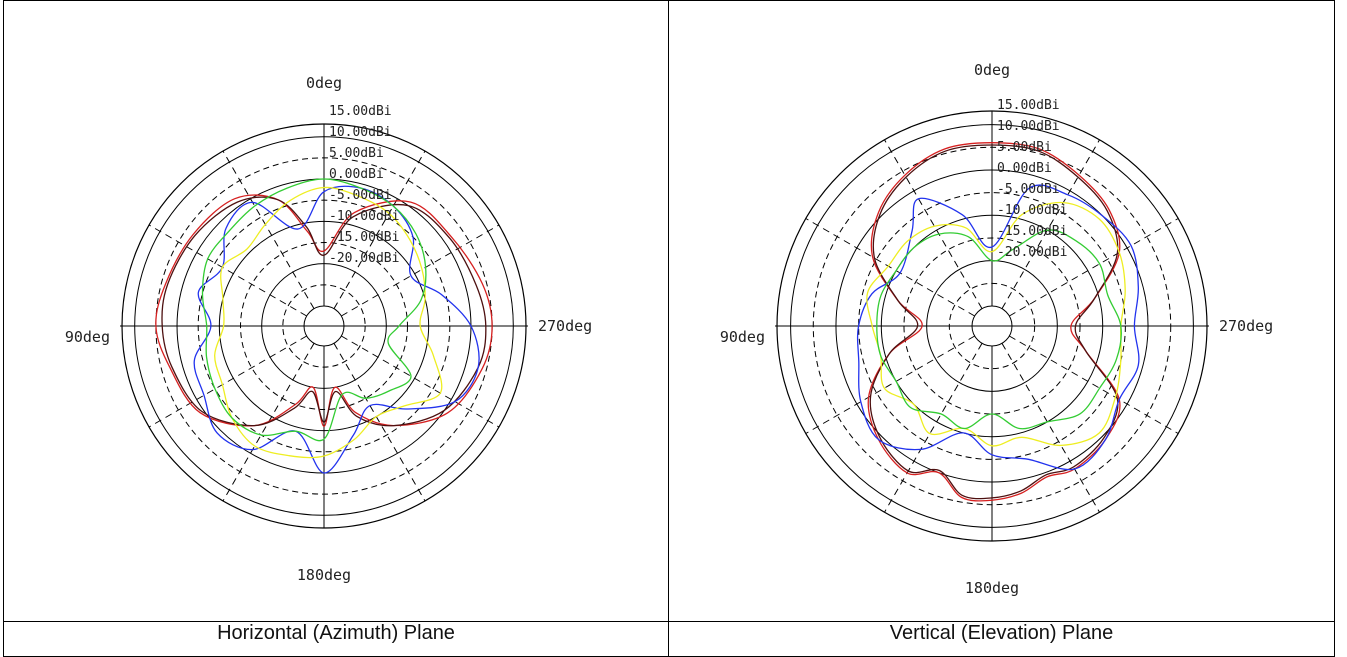 The image size is (1347, 657). I want to click on caption-azimuth: Horizontal (Azimuth) Plane, so click(336, 639).